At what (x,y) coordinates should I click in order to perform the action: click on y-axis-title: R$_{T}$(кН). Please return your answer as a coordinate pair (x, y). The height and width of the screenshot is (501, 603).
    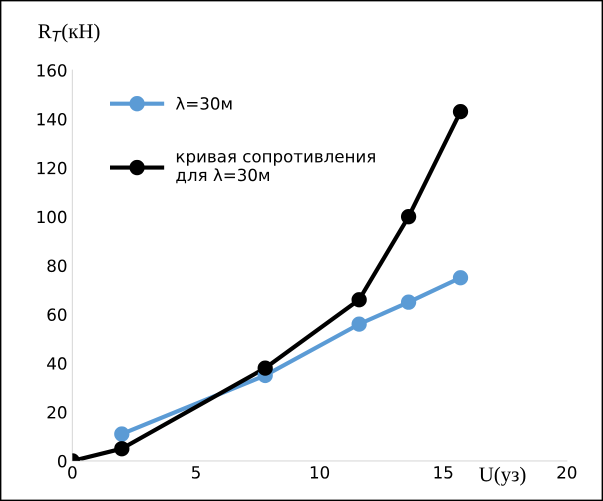
    Looking at the image, I should click on (69, 33).